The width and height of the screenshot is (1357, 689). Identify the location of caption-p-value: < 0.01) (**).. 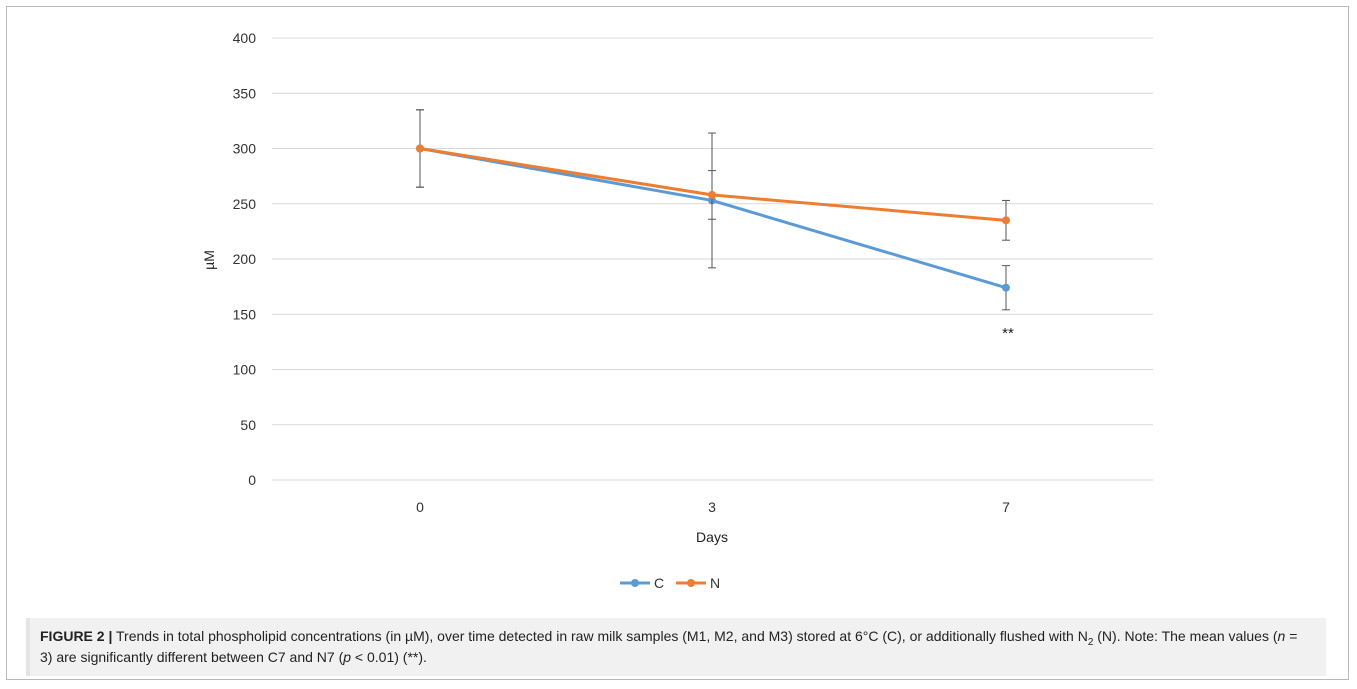
(389, 657).